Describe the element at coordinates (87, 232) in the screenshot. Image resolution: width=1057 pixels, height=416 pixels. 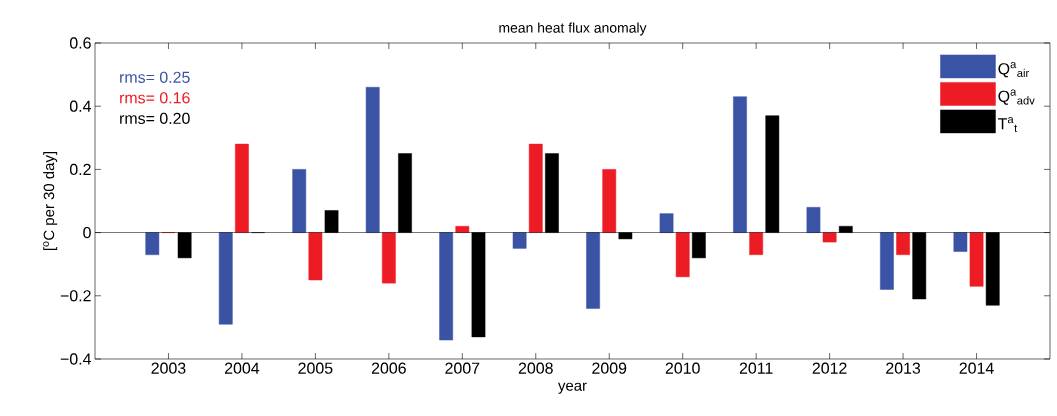
I see `y-tick-label: 0` at that location.